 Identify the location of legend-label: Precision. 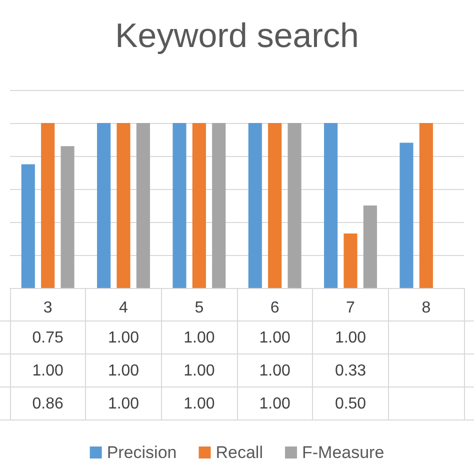
(141, 452).